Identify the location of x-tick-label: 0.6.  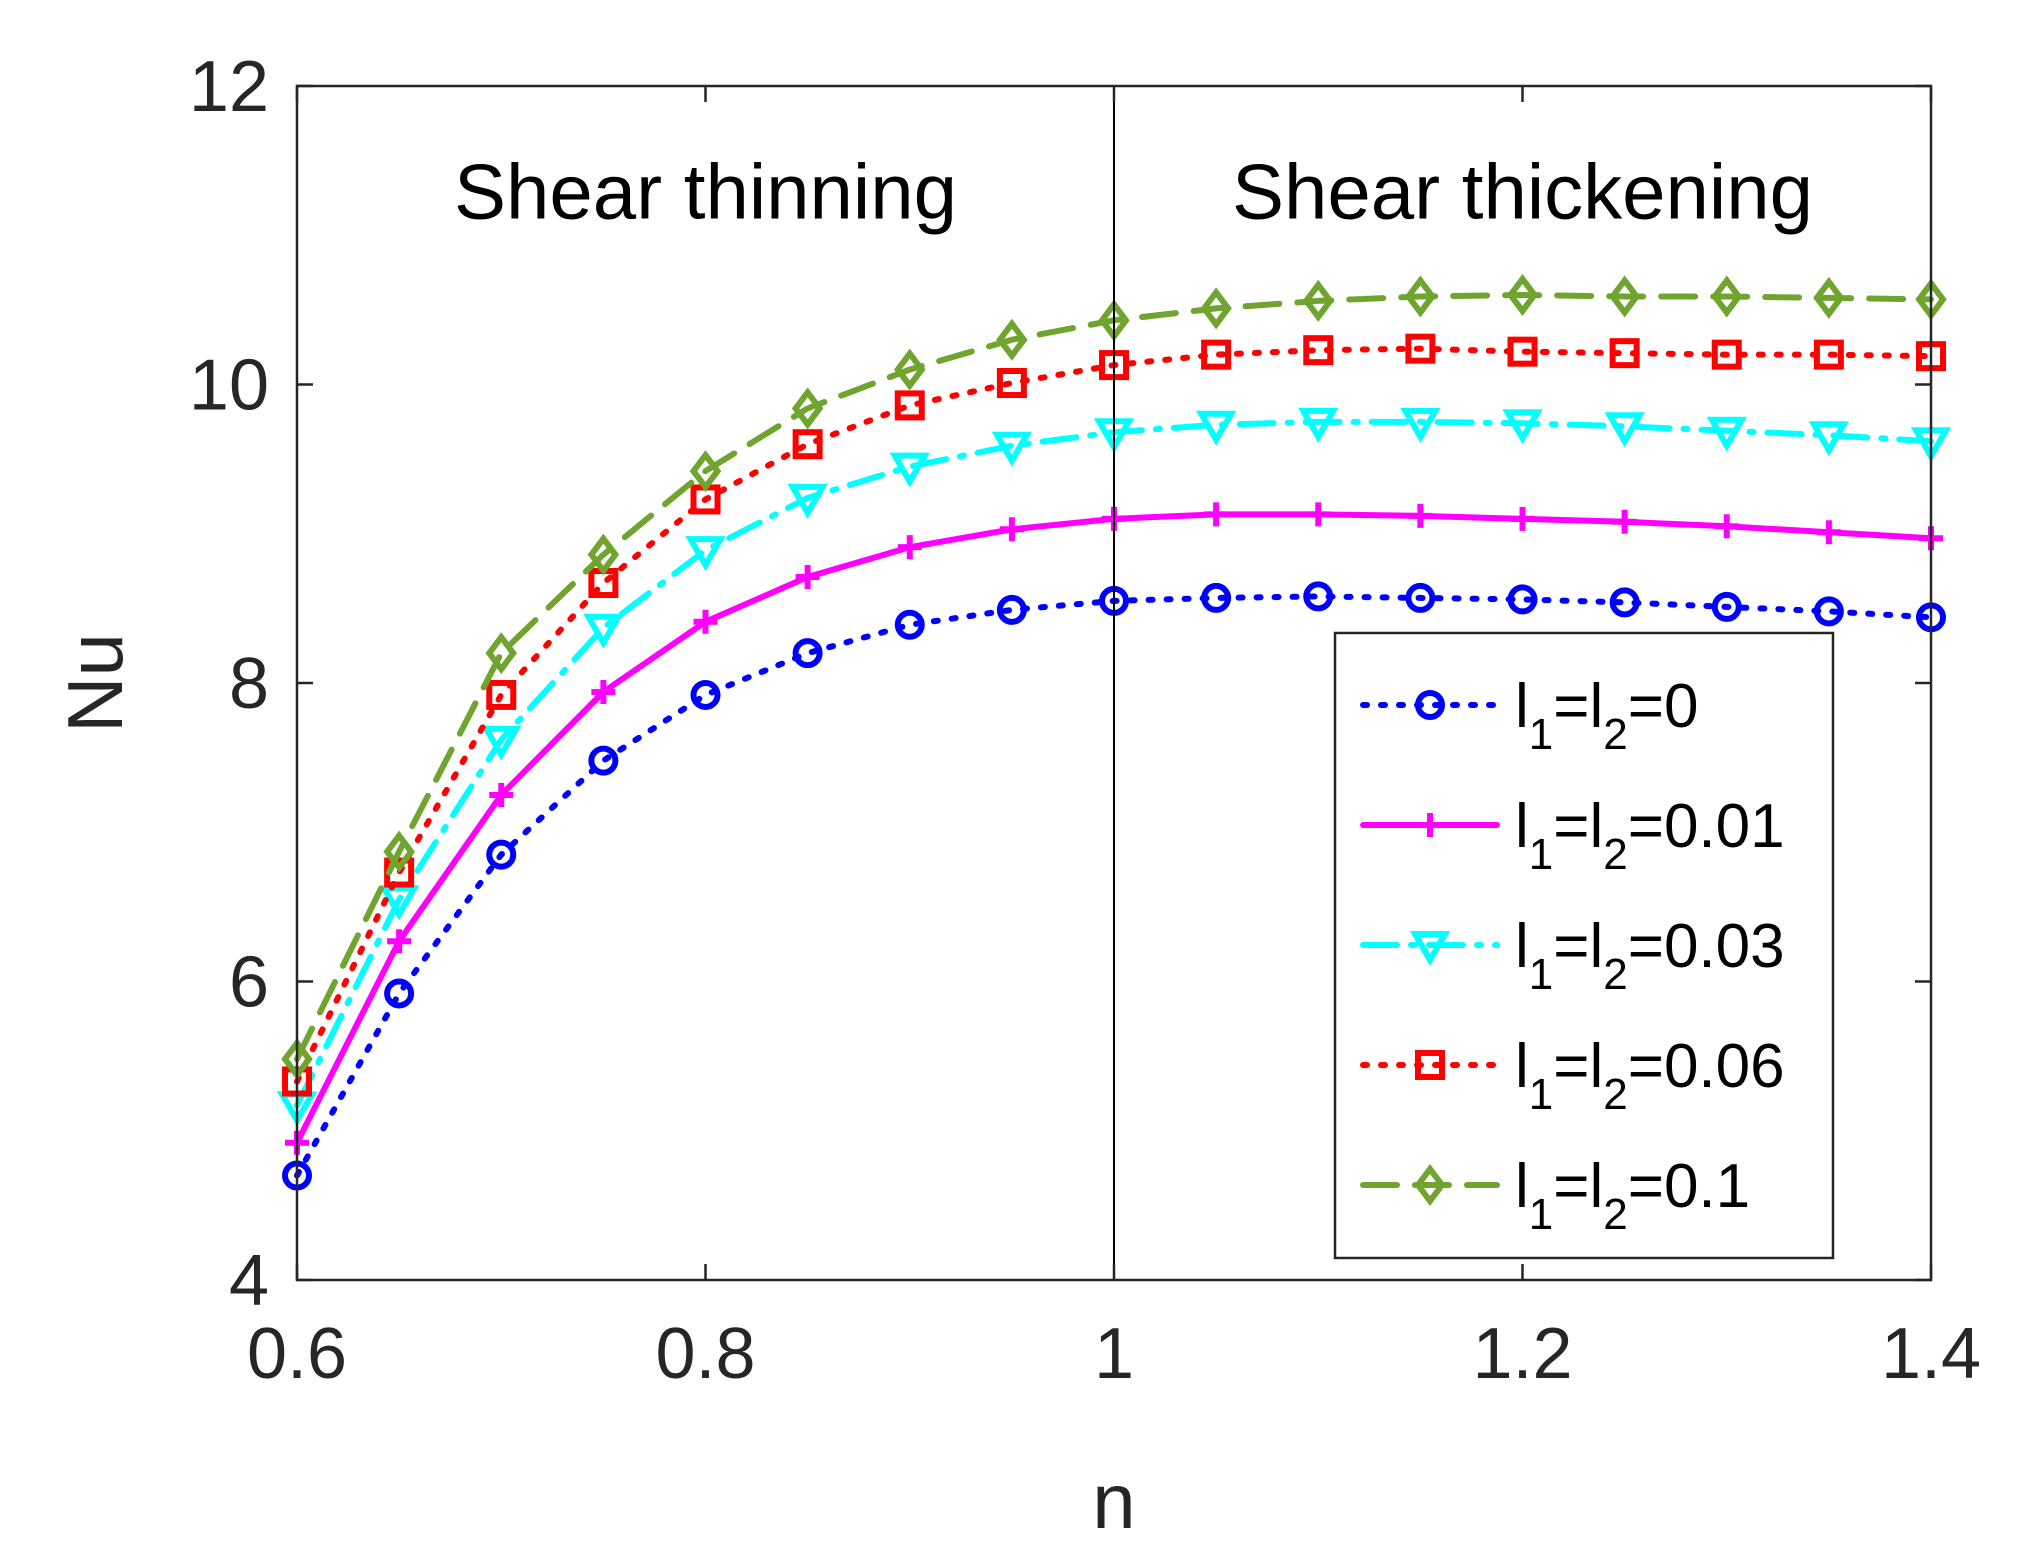
(297, 1354).